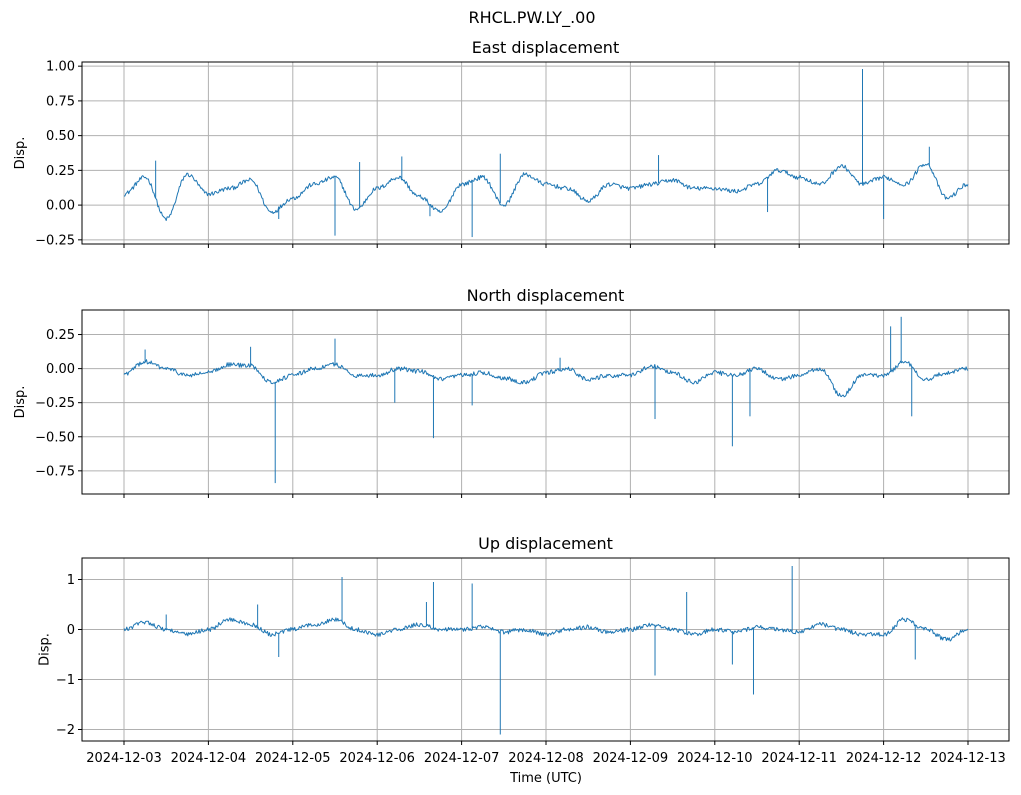 The width and height of the screenshot is (1021, 795). What do you see at coordinates (462, 758) in the screenshot?
I see `xtick-label: 2024-12-07` at bounding box center [462, 758].